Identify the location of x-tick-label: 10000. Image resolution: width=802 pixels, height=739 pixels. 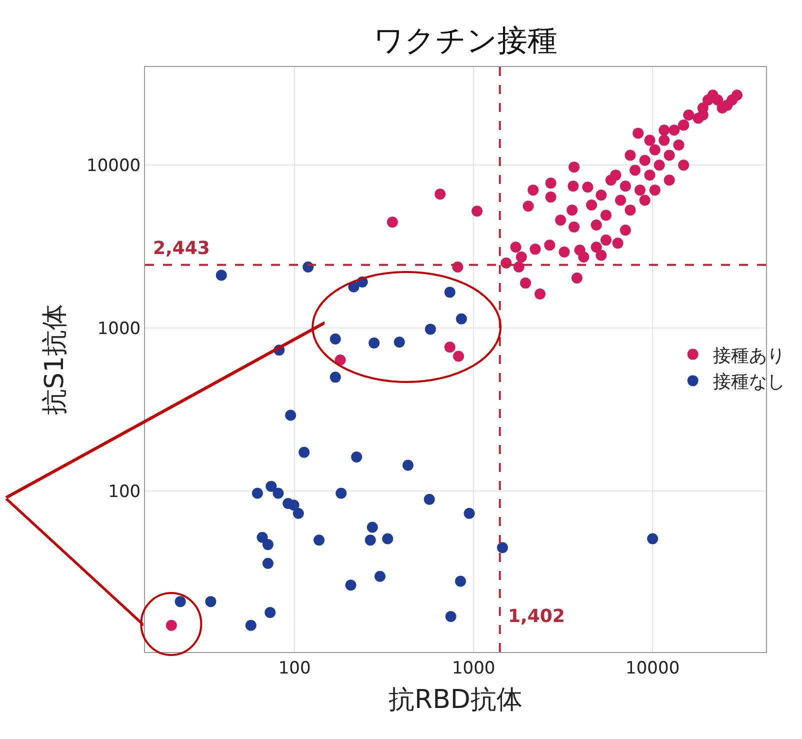
(653, 668).